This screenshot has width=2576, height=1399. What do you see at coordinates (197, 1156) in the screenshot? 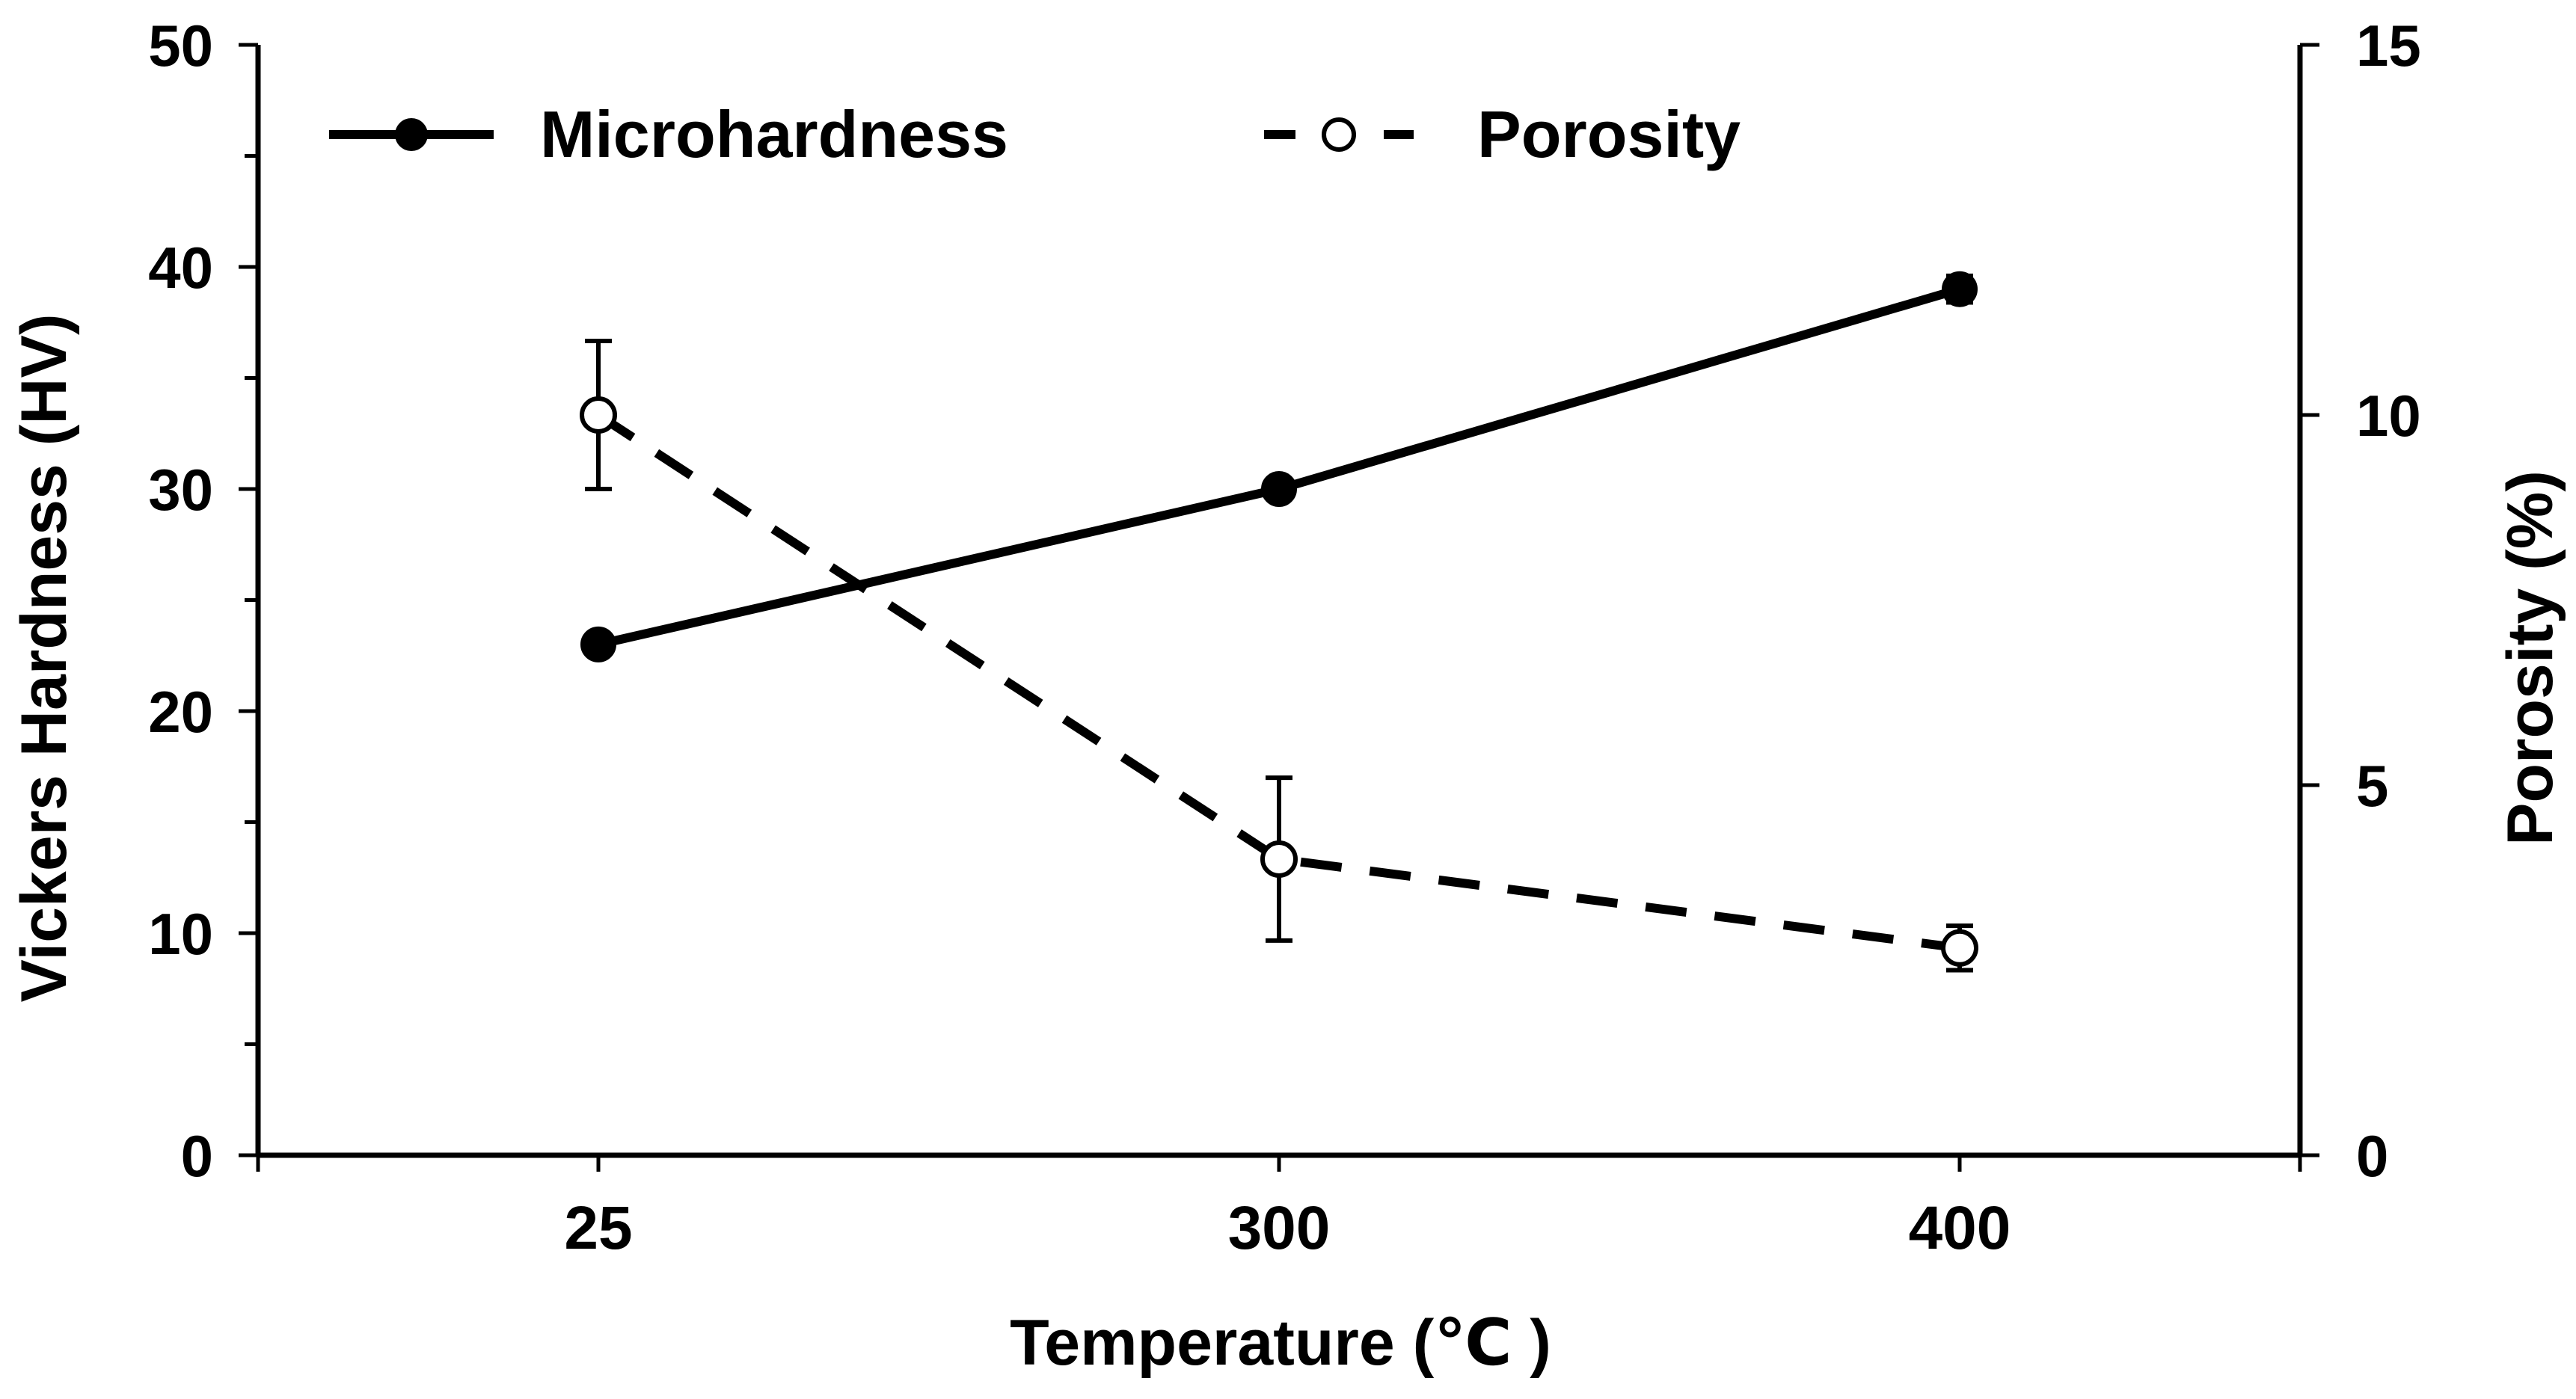
I see `y-left-tick-label: 0` at bounding box center [197, 1156].